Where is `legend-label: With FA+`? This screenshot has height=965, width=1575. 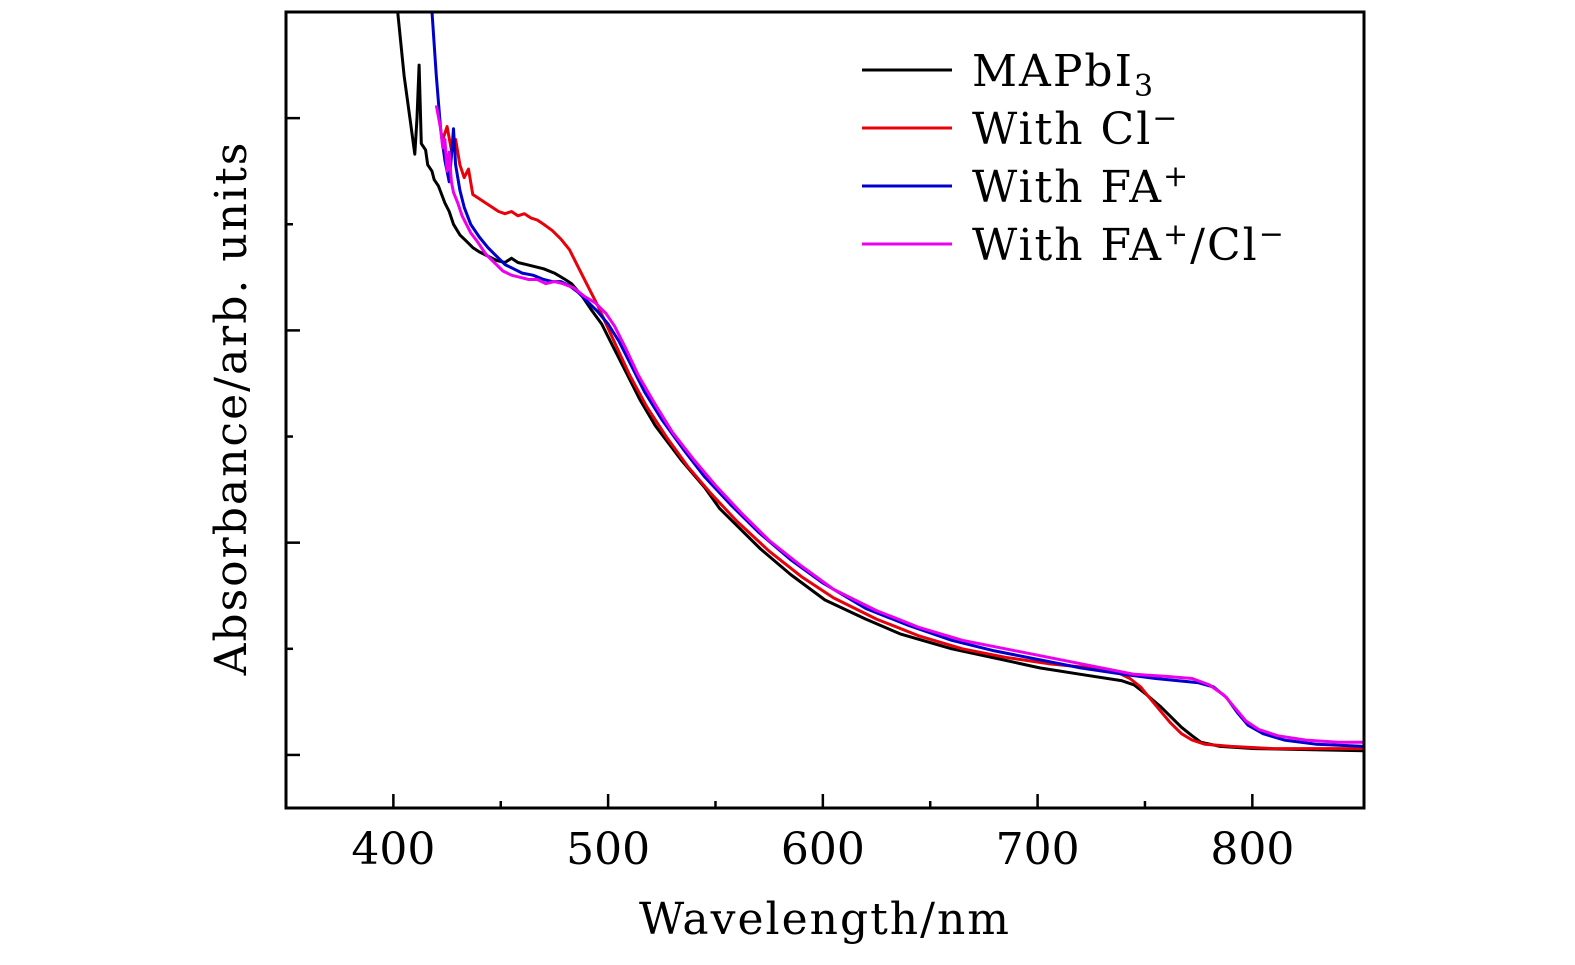
legend-label: With FA+ is located at coordinates (1081, 186).